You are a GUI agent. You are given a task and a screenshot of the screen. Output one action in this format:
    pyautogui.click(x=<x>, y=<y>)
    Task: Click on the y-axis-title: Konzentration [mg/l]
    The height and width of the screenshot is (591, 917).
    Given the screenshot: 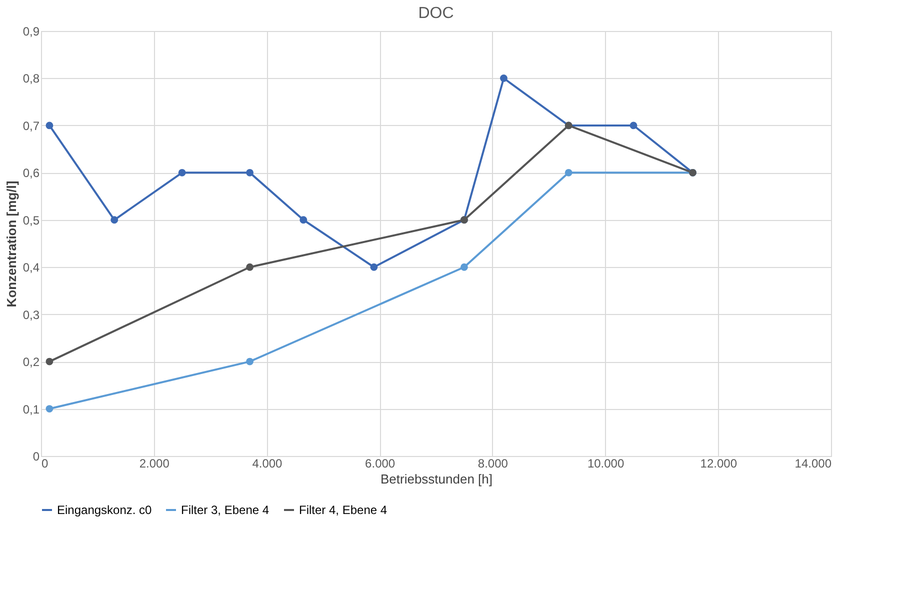 What is the action you would take?
    pyautogui.click(x=11, y=244)
    